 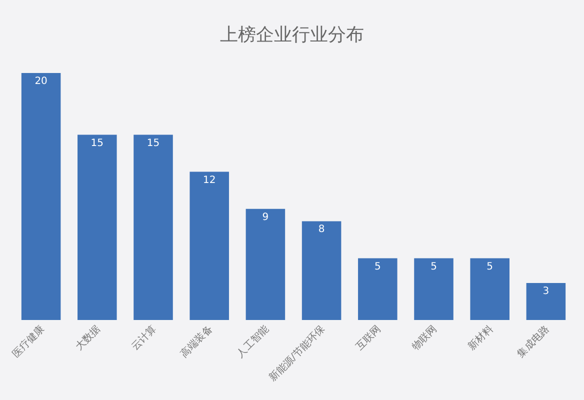 What do you see at coordinates (425, 338) in the screenshot?
I see `x-tick-label: 物联网` at bounding box center [425, 338].